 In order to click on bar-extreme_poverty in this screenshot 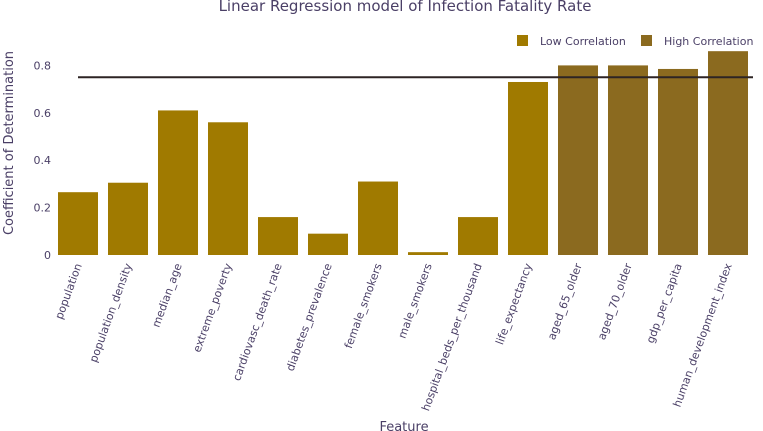, I will do `click(228, 188)`.